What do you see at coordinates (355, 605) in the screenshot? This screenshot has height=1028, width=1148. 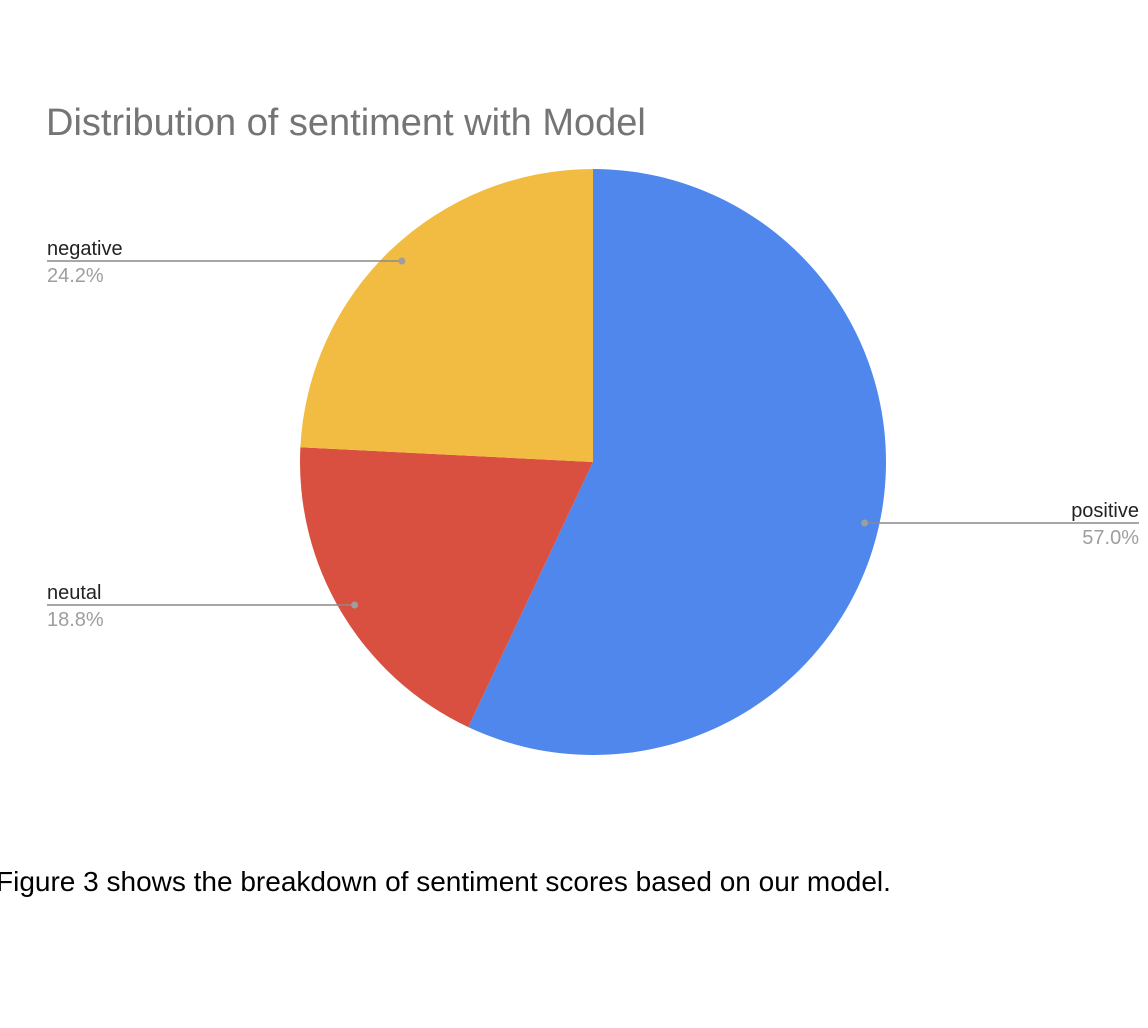 I see `leader-dot-neutal` at bounding box center [355, 605].